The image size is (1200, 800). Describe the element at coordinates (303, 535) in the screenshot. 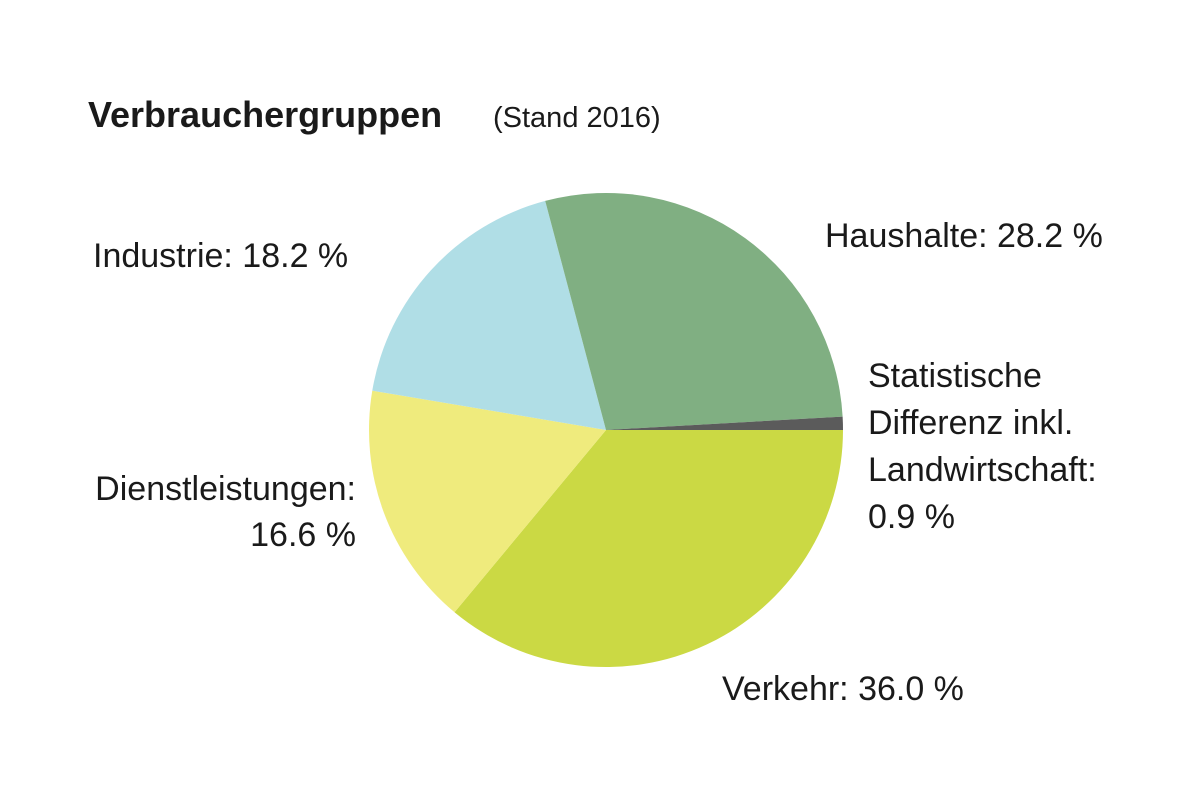

I see `slice-label: 16.6 %` at that location.